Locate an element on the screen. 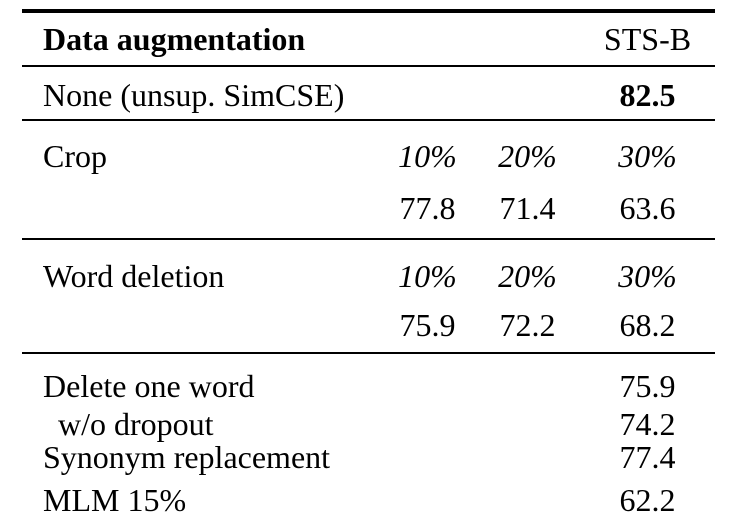 The image size is (733, 512). crop-value-30: 63.6 is located at coordinates (647, 211).